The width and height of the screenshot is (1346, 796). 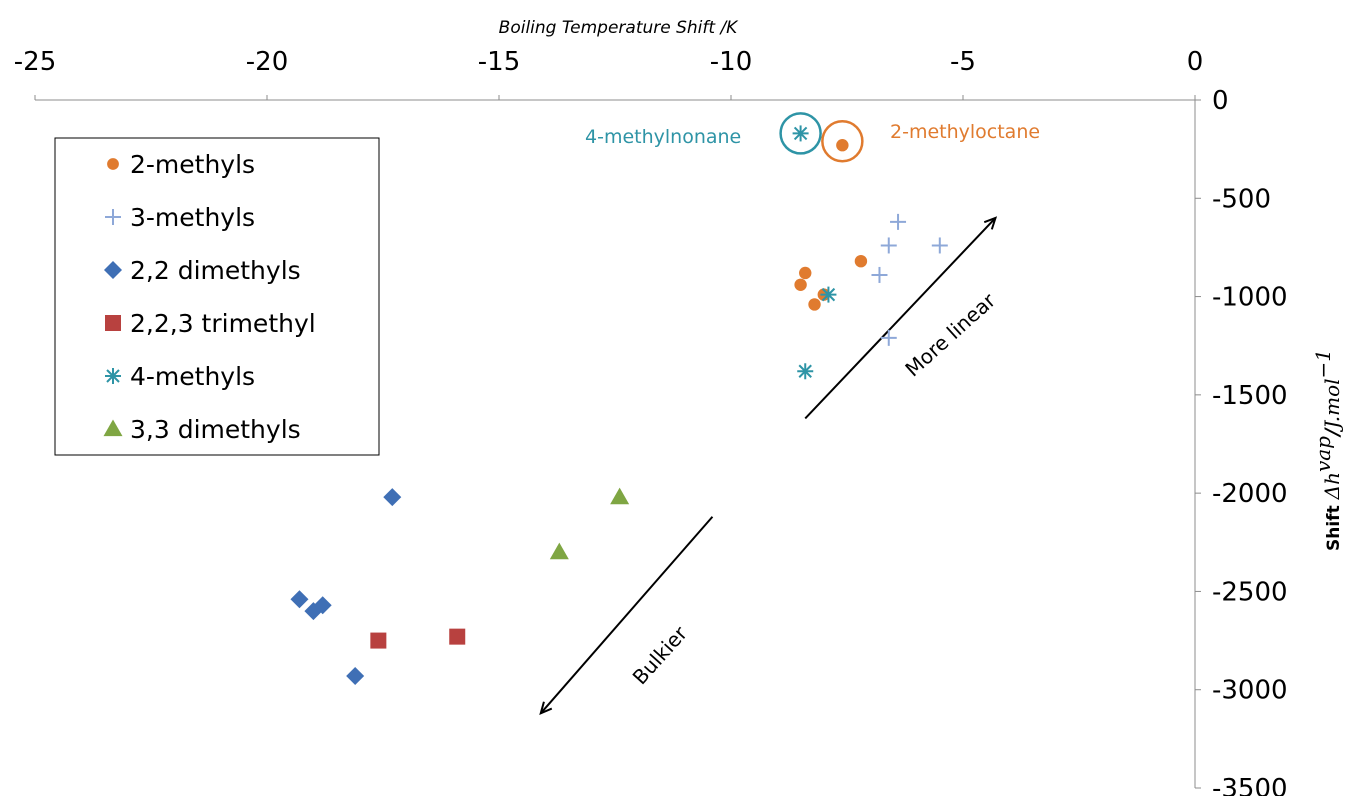 I want to click on x-axis-title: Boiling Temperature Shift /K, so click(x=619, y=28).